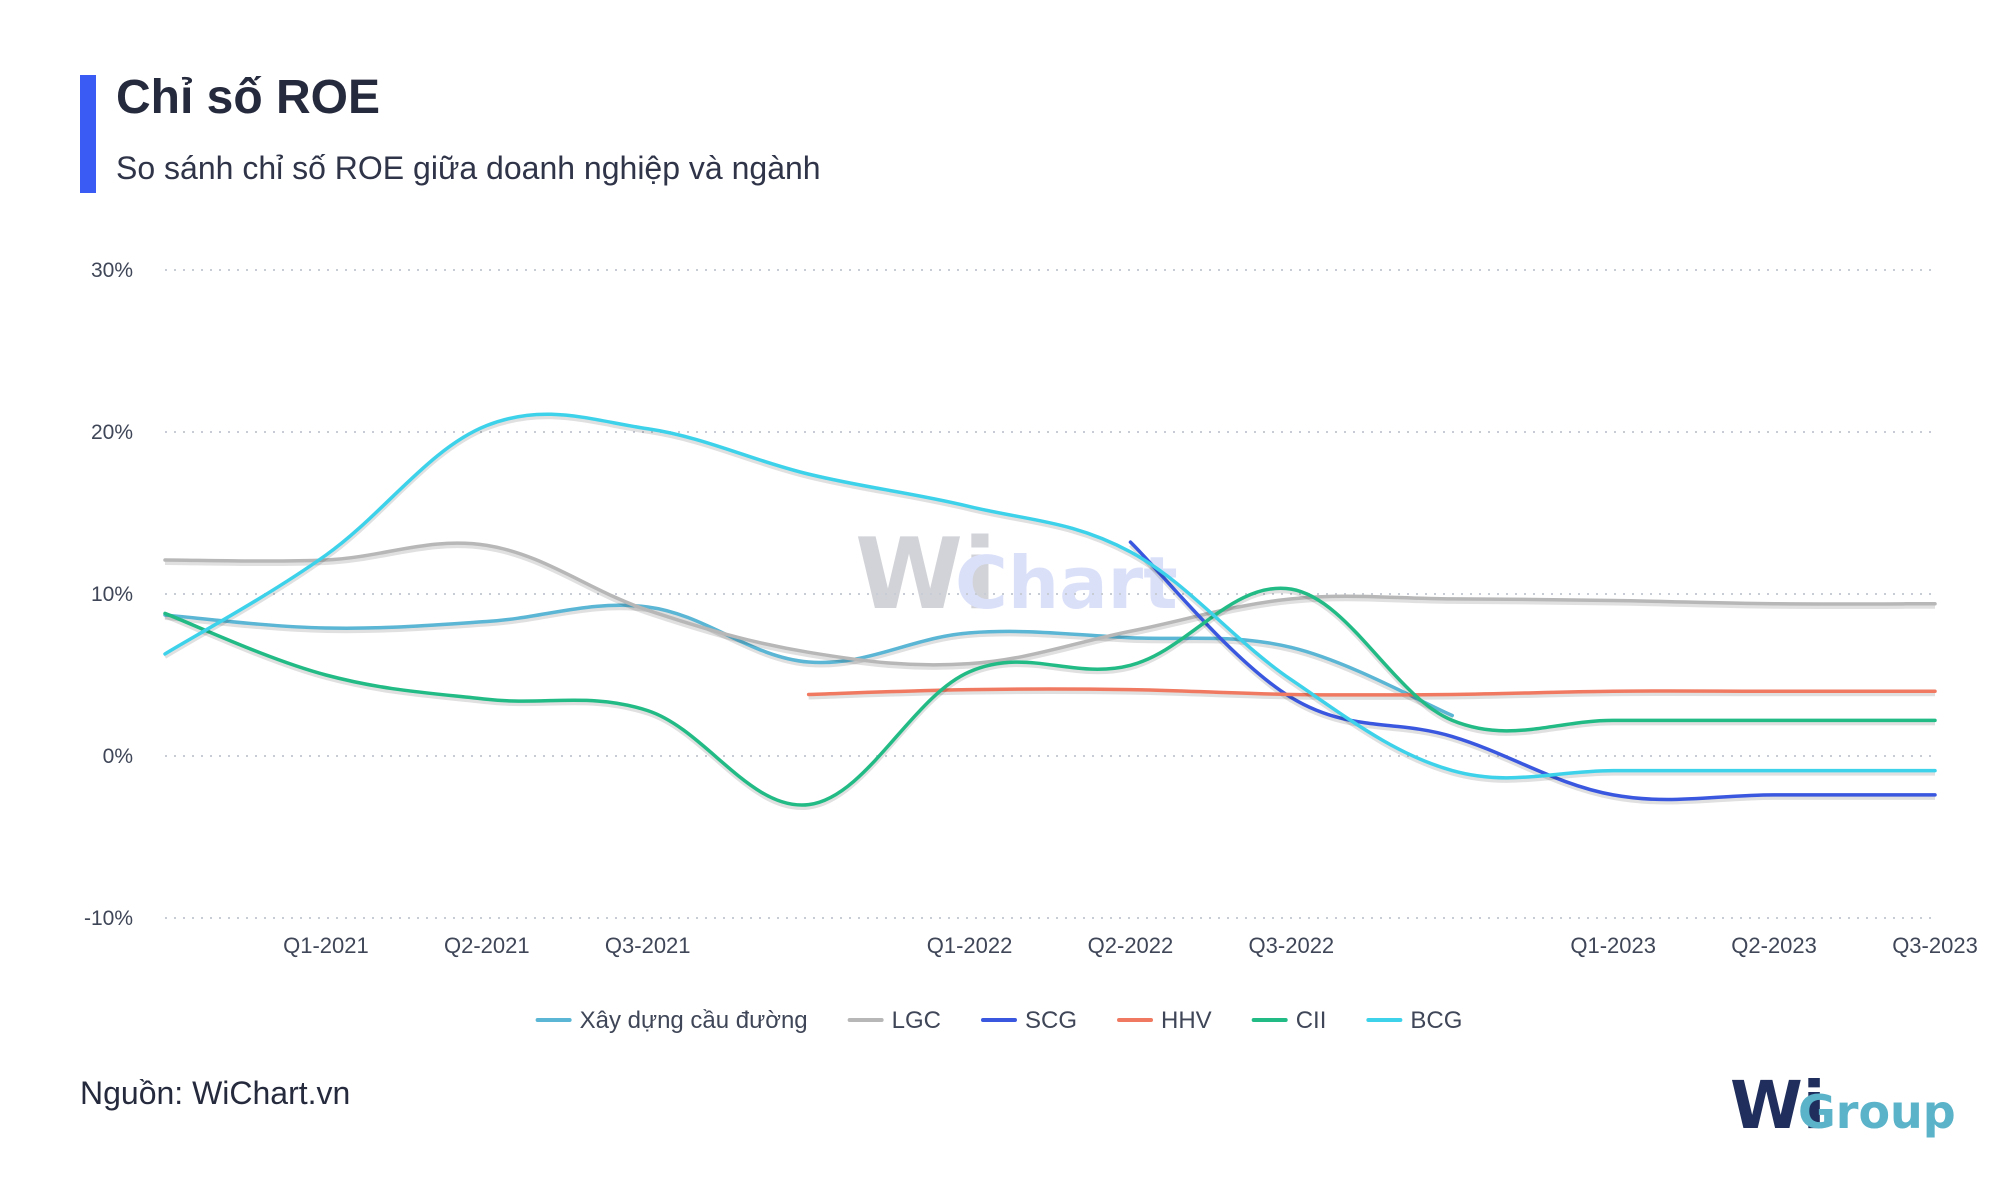 The image size is (2000, 1188). I want to click on y-tick-label: 30%, so click(112, 270).